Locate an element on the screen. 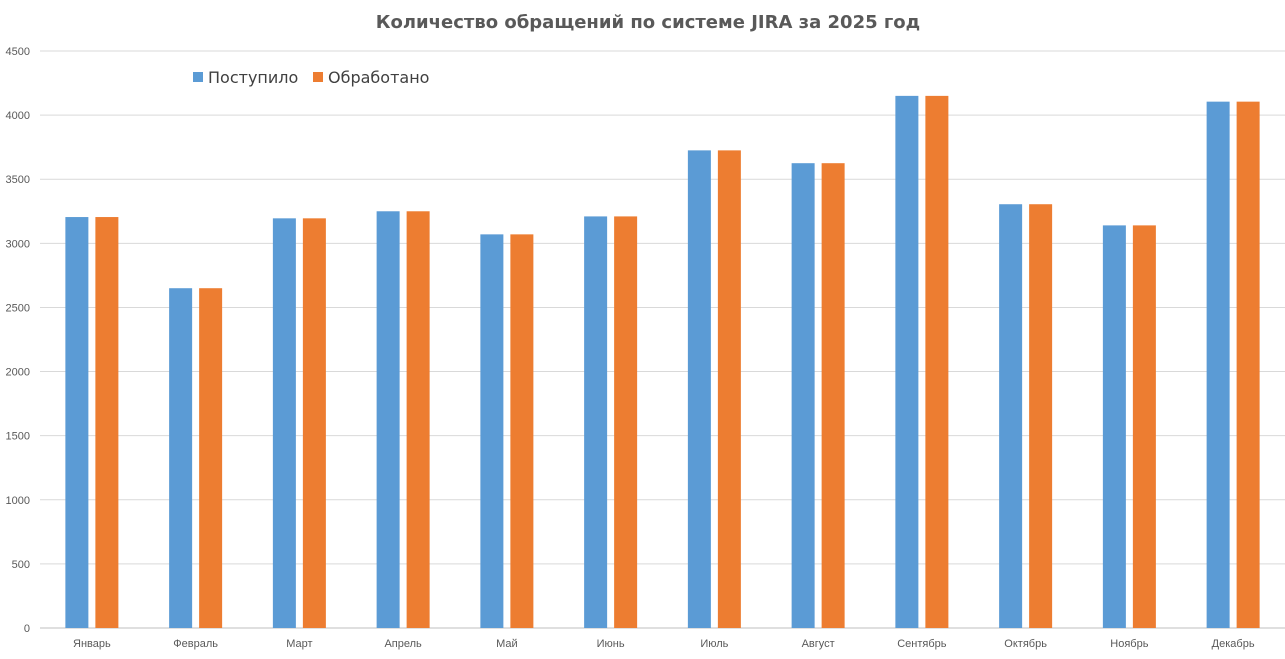  y-tick-label: 3500 is located at coordinates (18, 180).